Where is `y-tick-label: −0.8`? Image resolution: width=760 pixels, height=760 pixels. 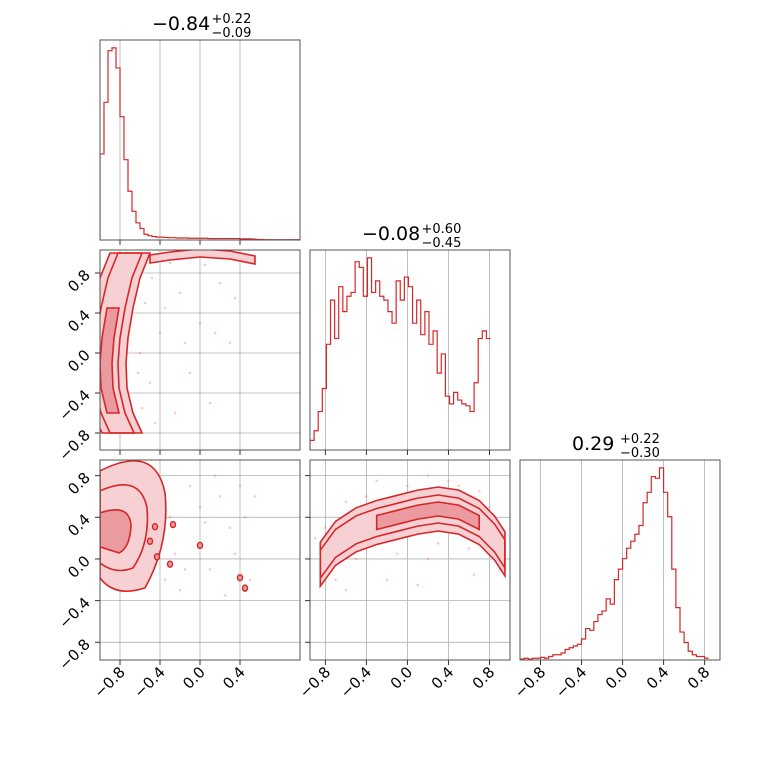
y-tick-label: −0.8 is located at coordinates (74, 445).